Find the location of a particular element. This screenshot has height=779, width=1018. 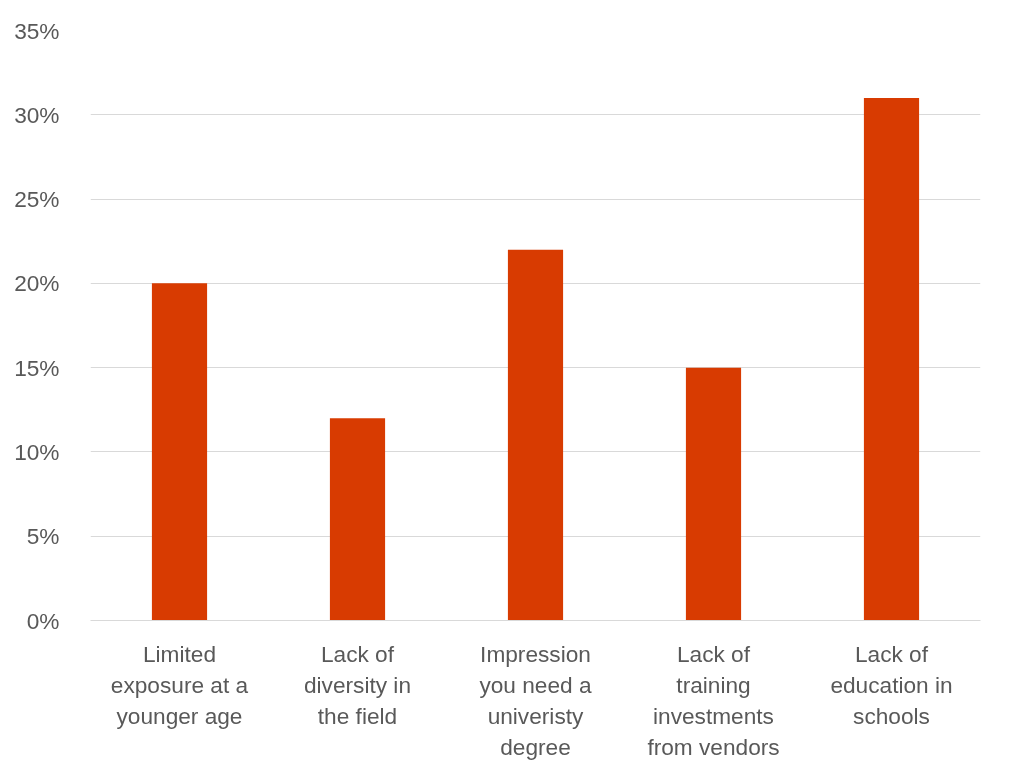

x-tick-label: Impression you need a univeristy degree is located at coordinates (535, 700).